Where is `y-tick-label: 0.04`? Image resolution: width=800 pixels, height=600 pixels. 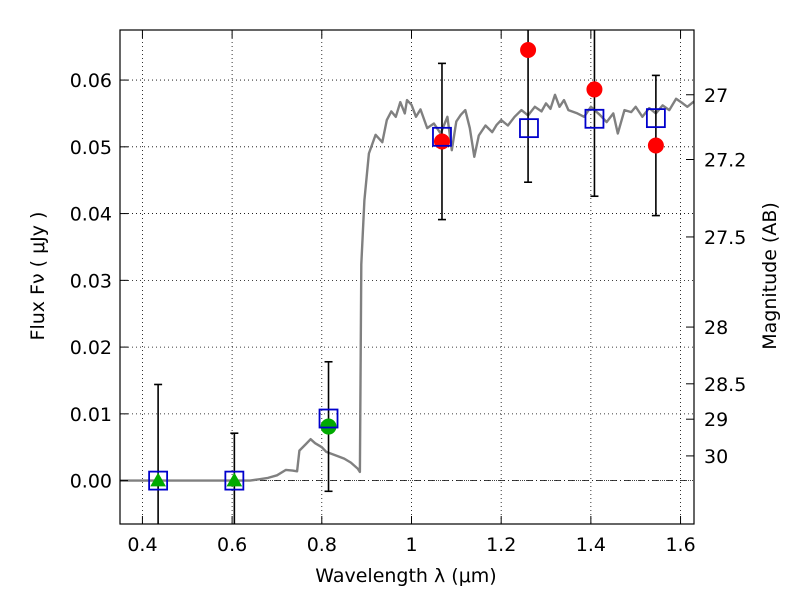
y-tick-label: 0.04 is located at coordinates (91, 215).